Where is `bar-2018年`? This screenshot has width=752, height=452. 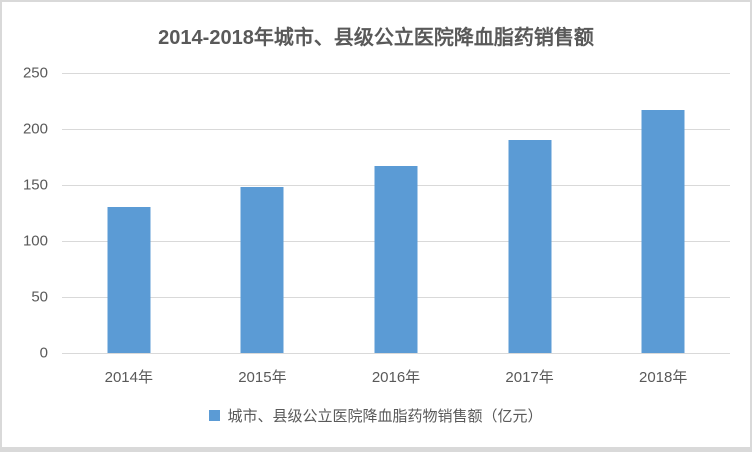
bar-2018年 is located at coordinates (663, 231).